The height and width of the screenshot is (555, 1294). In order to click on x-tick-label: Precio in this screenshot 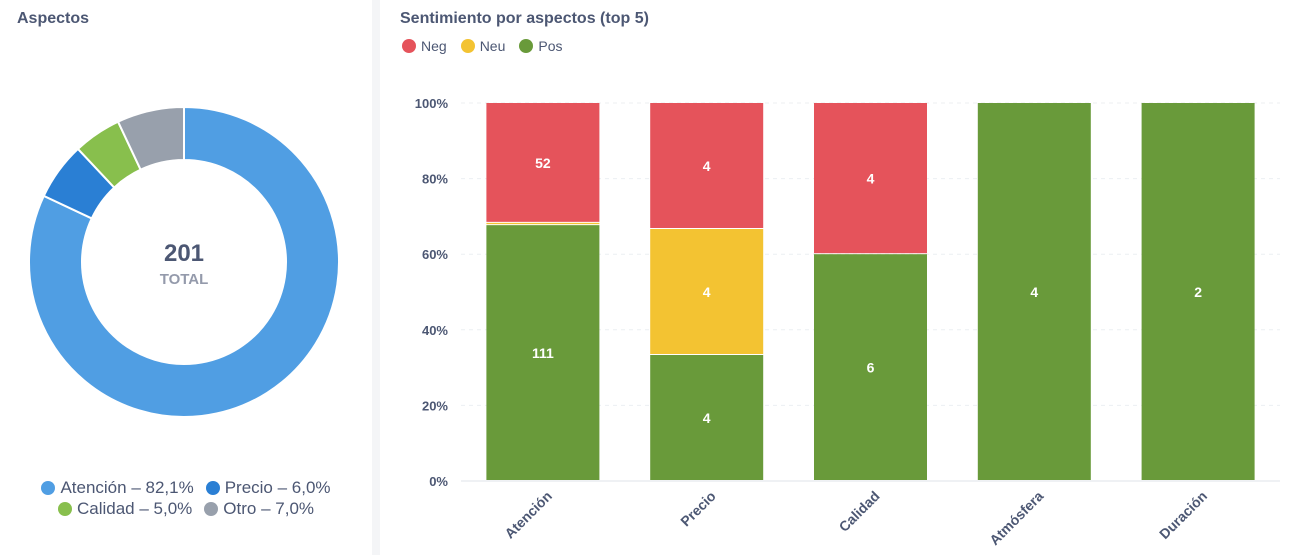, I will do `click(698, 509)`.